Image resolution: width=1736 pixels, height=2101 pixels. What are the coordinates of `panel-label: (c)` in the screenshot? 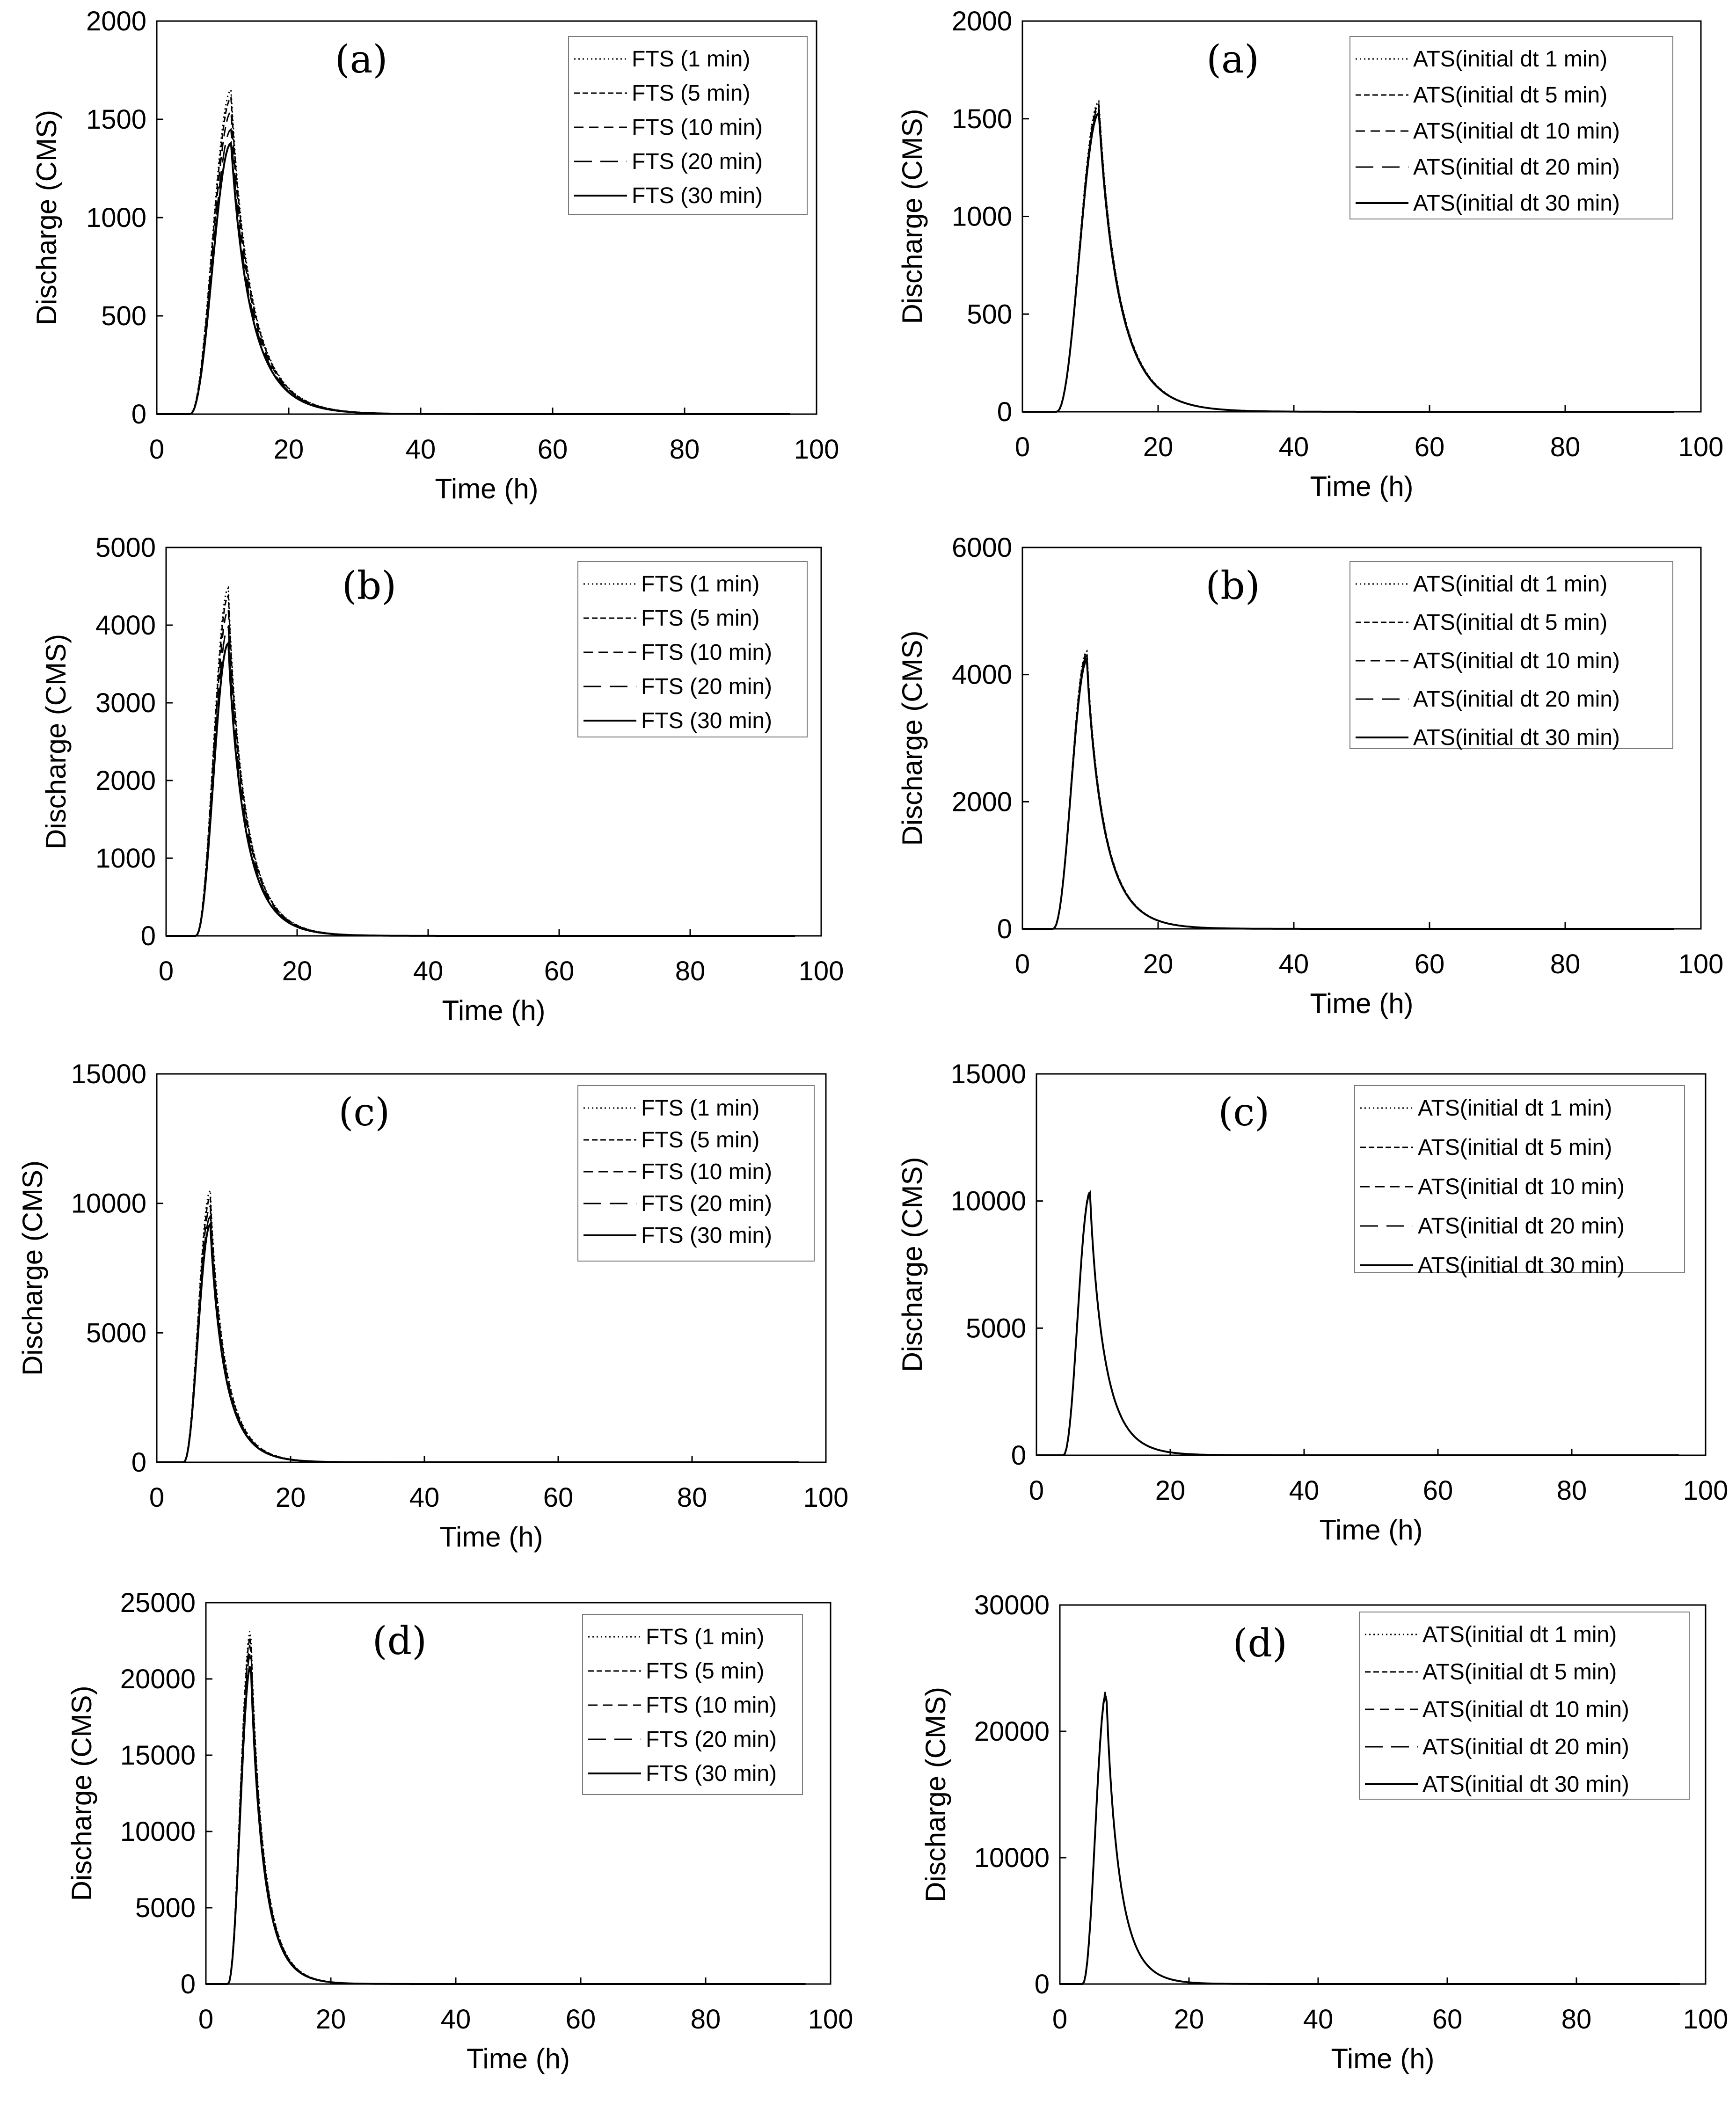 It's located at (1243, 1112).